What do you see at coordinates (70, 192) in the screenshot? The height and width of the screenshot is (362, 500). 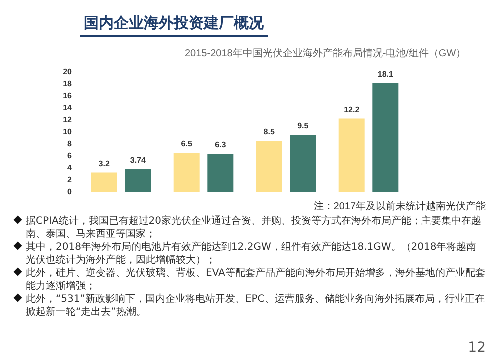 I see `y-tick-label: 0` at bounding box center [70, 192].